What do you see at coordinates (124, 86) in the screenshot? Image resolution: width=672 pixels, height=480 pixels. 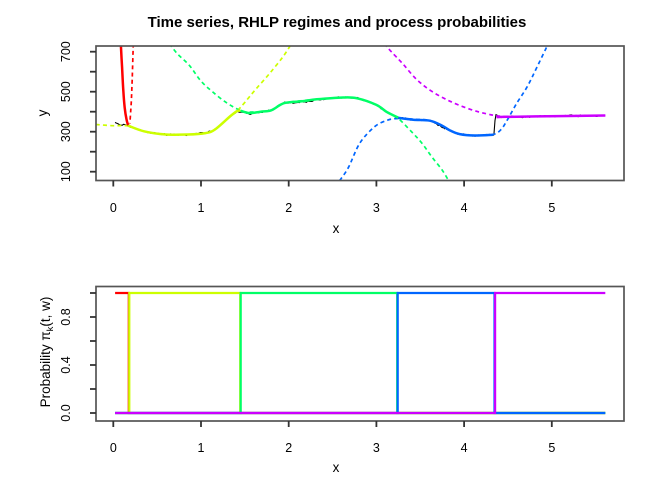 I see `regime-1-mean` at bounding box center [124, 86].